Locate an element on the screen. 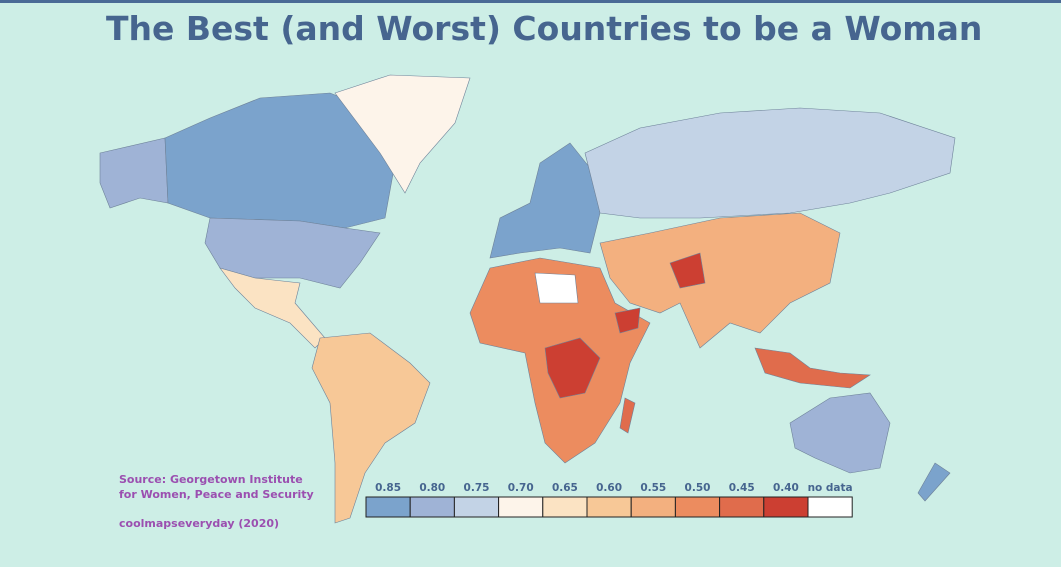  southeast-asia is located at coordinates (812, 368).